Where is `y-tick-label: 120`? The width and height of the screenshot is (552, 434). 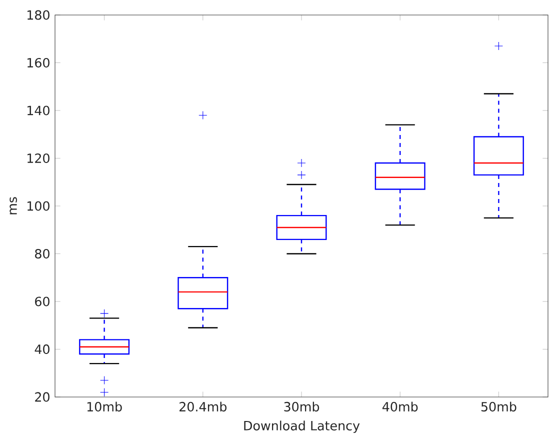
y-tick-label: 120 is located at coordinates (39, 158).